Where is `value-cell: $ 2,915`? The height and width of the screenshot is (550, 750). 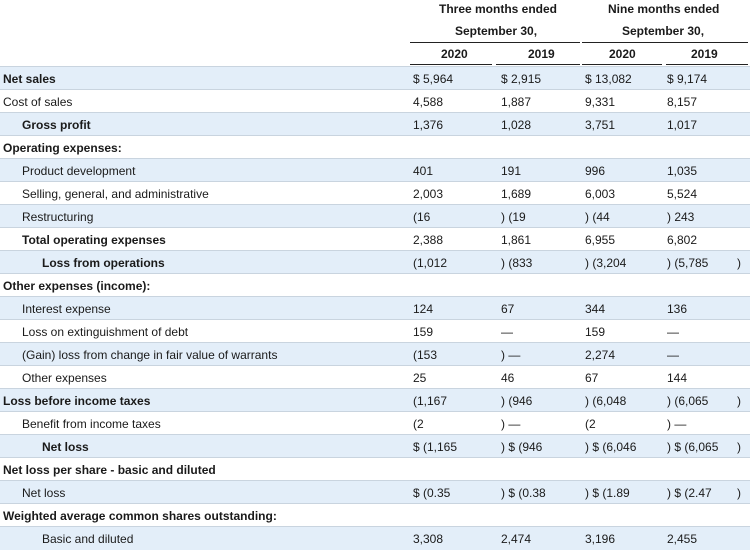 value-cell: $ 2,915 is located at coordinates (521, 78).